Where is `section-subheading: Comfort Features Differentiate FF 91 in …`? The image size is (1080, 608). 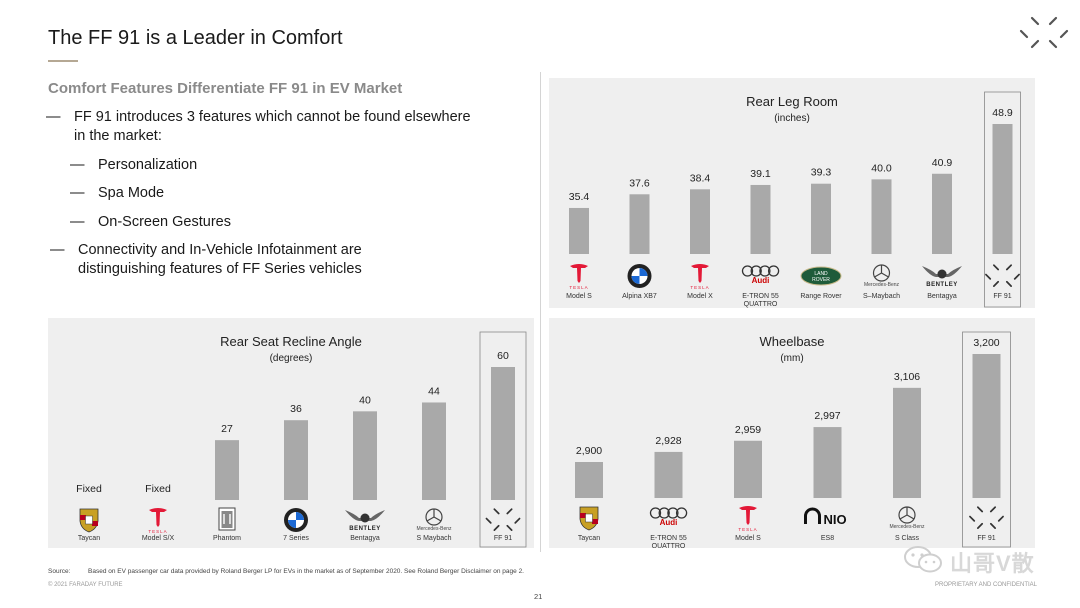
section-subheading: Comfort Features Differentiate FF 91 in … is located at coordinates (225, 88).